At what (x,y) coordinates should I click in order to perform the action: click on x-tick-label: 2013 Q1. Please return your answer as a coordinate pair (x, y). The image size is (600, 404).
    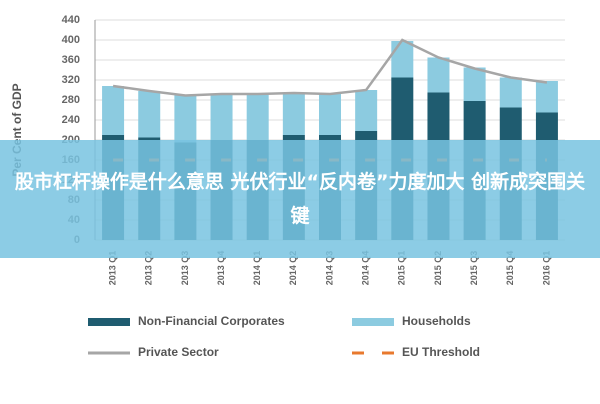
    Looking at the image, I should click on (112, 268).